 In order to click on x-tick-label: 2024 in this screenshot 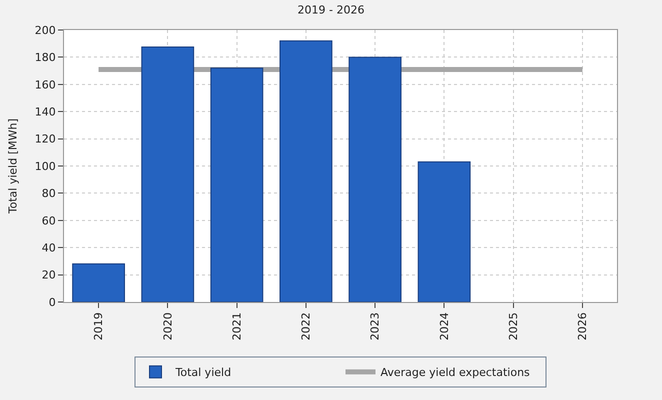, I will do `click(444, 326)`.